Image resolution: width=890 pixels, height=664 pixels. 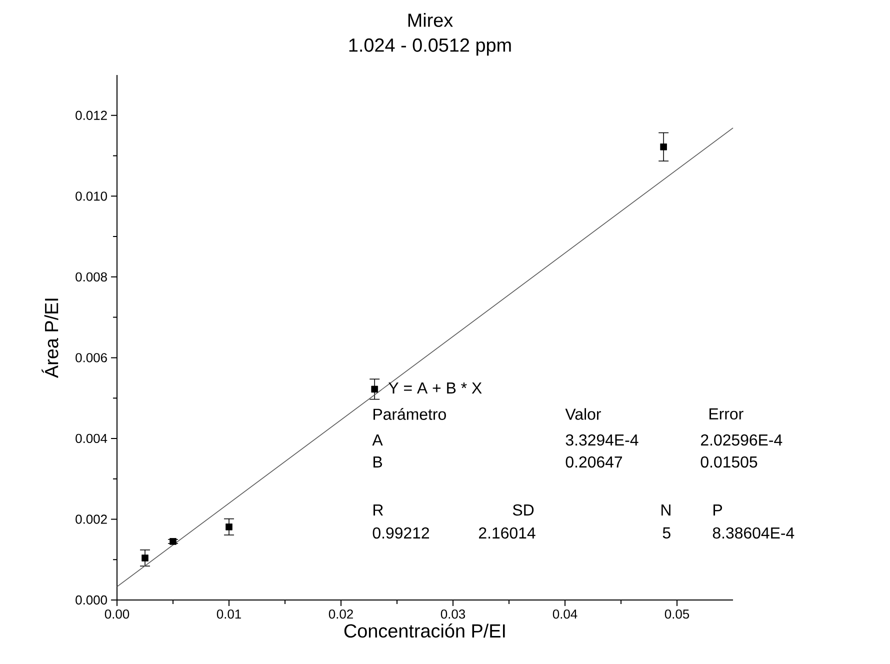 I want to click on annotation: 2.02596E-4, so click(x=741, y=440).